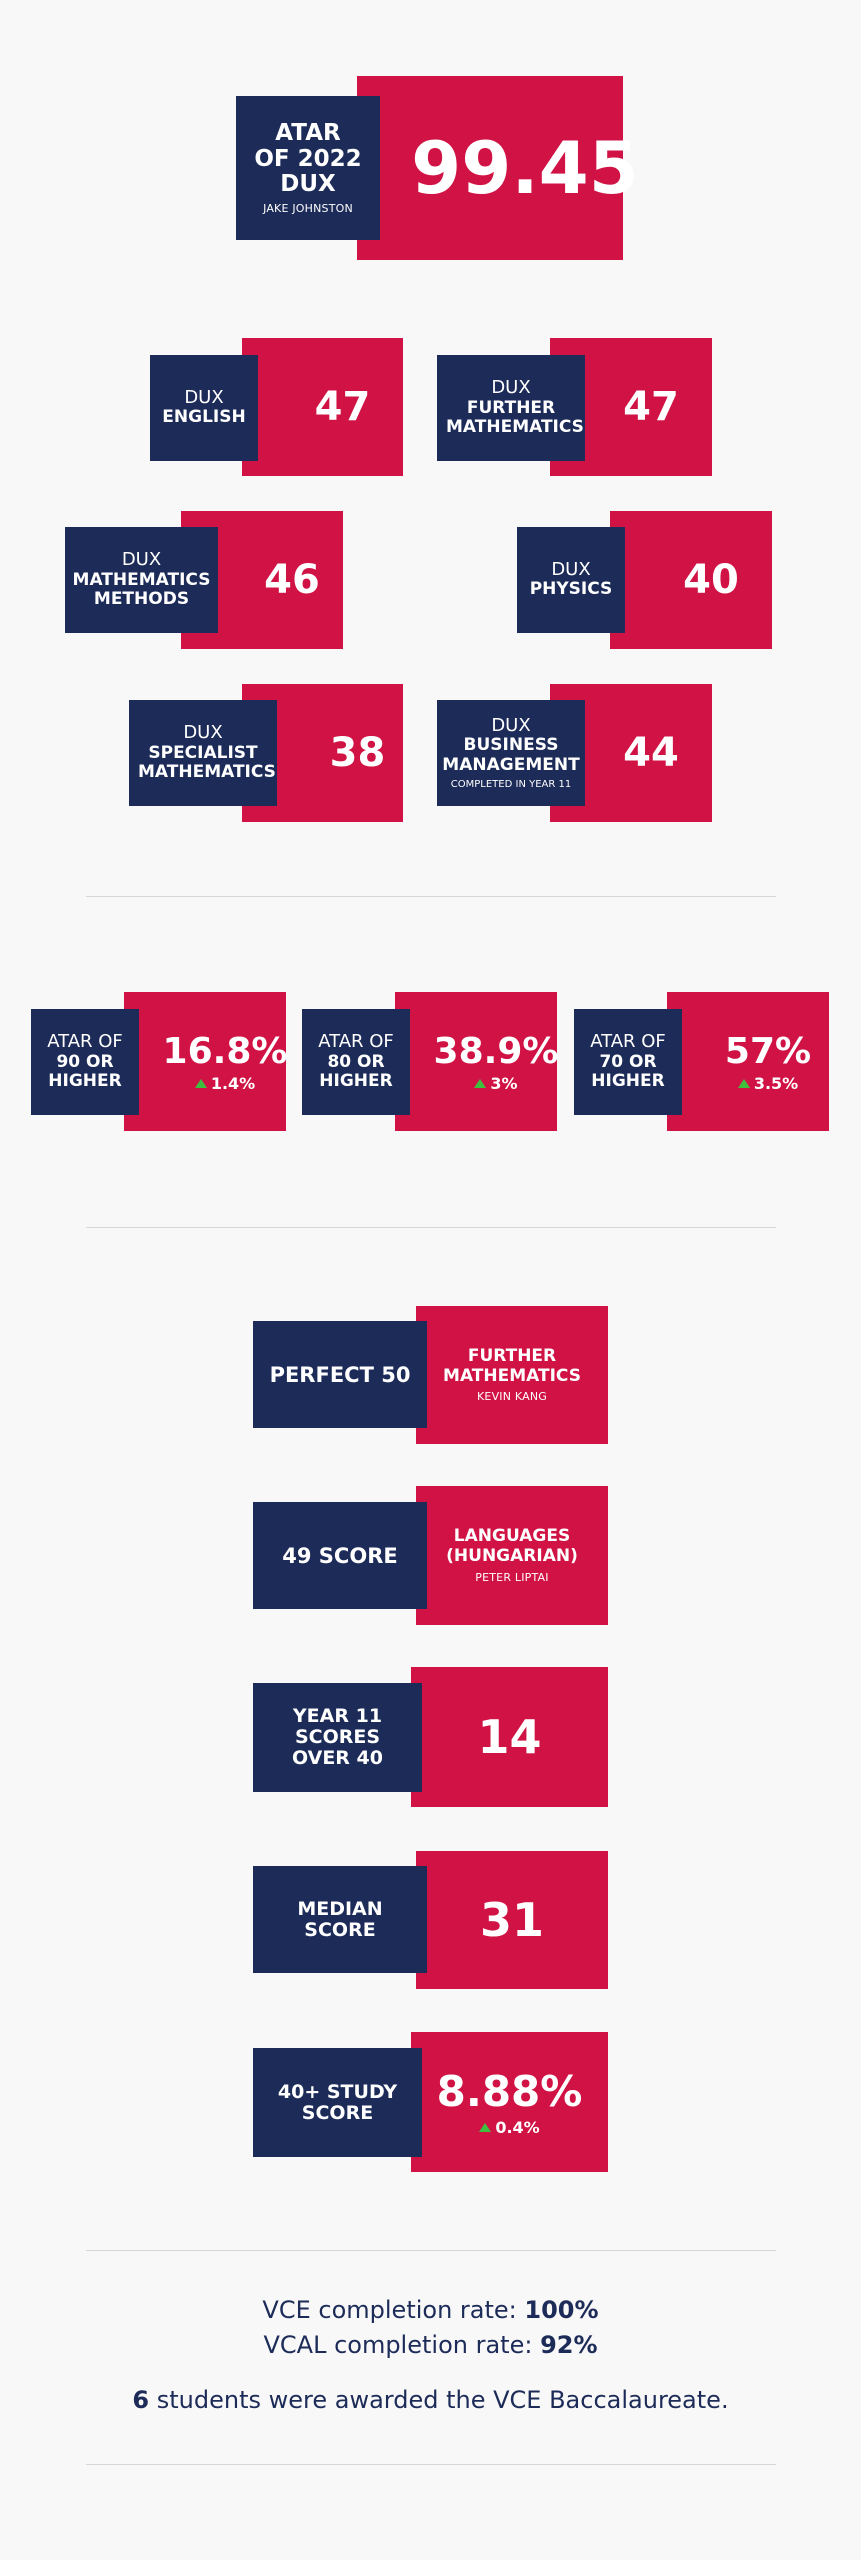  I want to click on subject-label-physics: DUX PHYSICS, so click(571, 580).